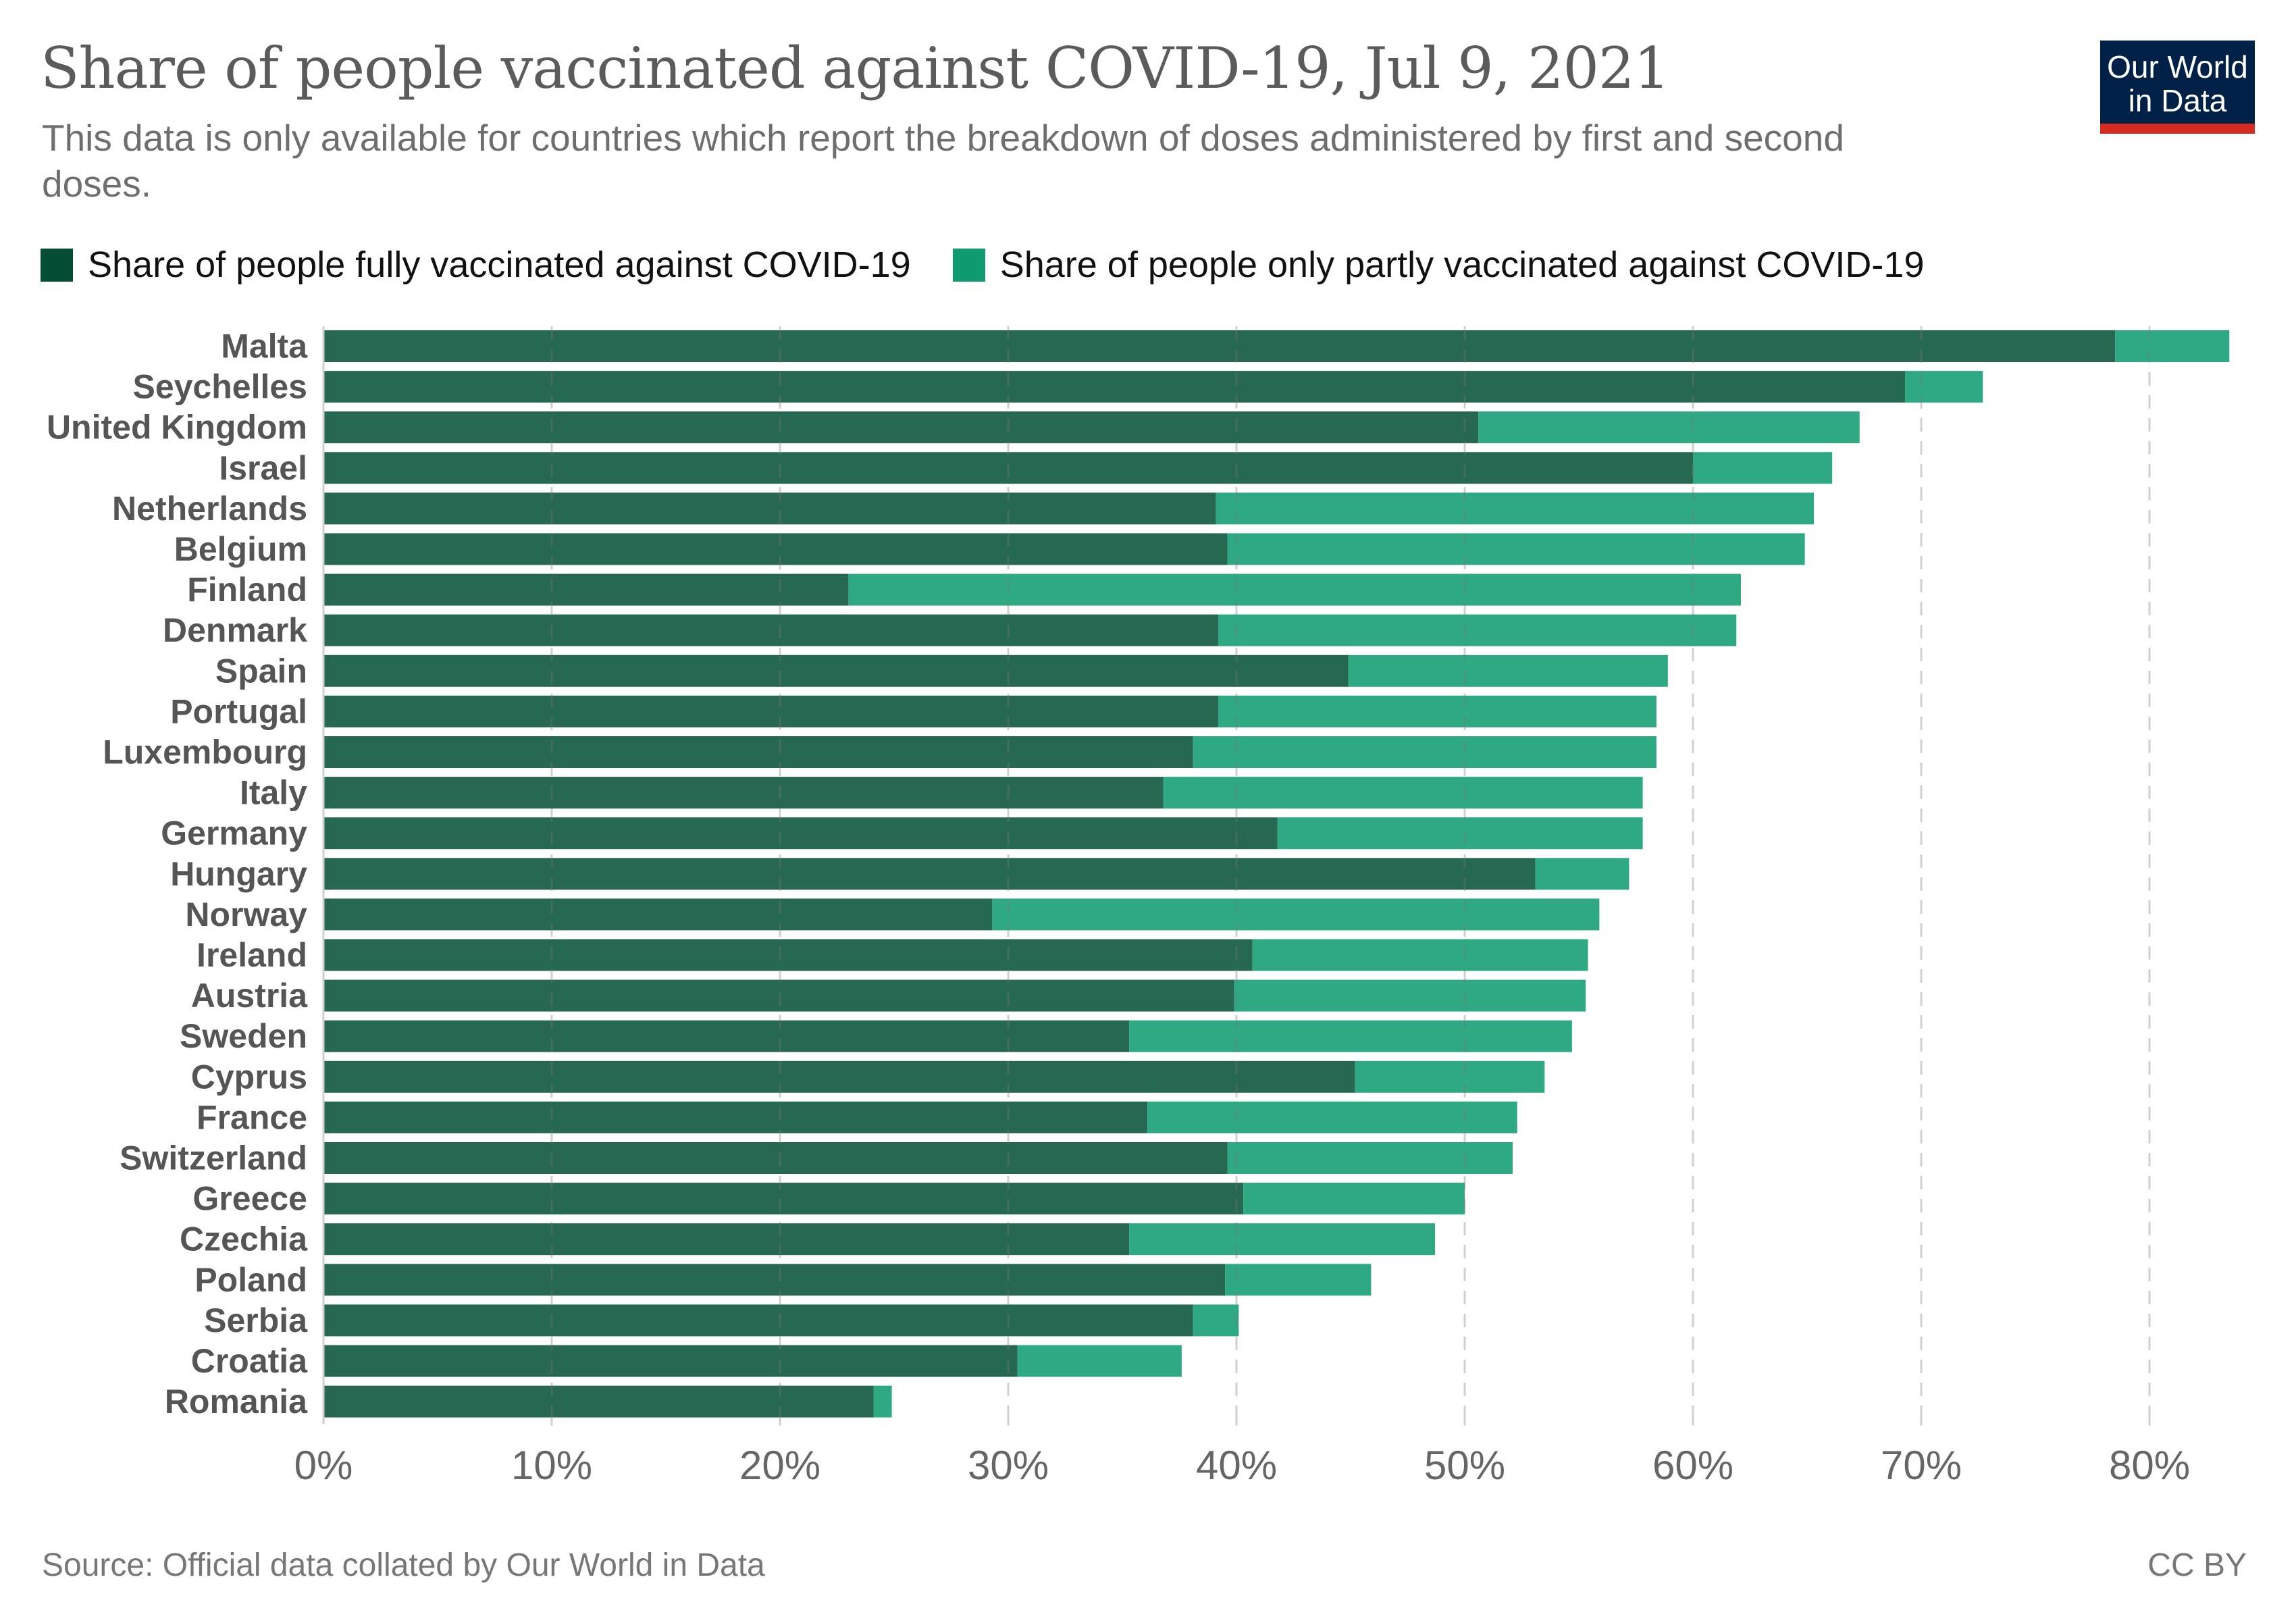 This screenshot has height=1621, width=2296. What do you see at coordinates (240, 549) in the screenshot?
I see `category-label: Belgium` at bounding box center [240, 549].